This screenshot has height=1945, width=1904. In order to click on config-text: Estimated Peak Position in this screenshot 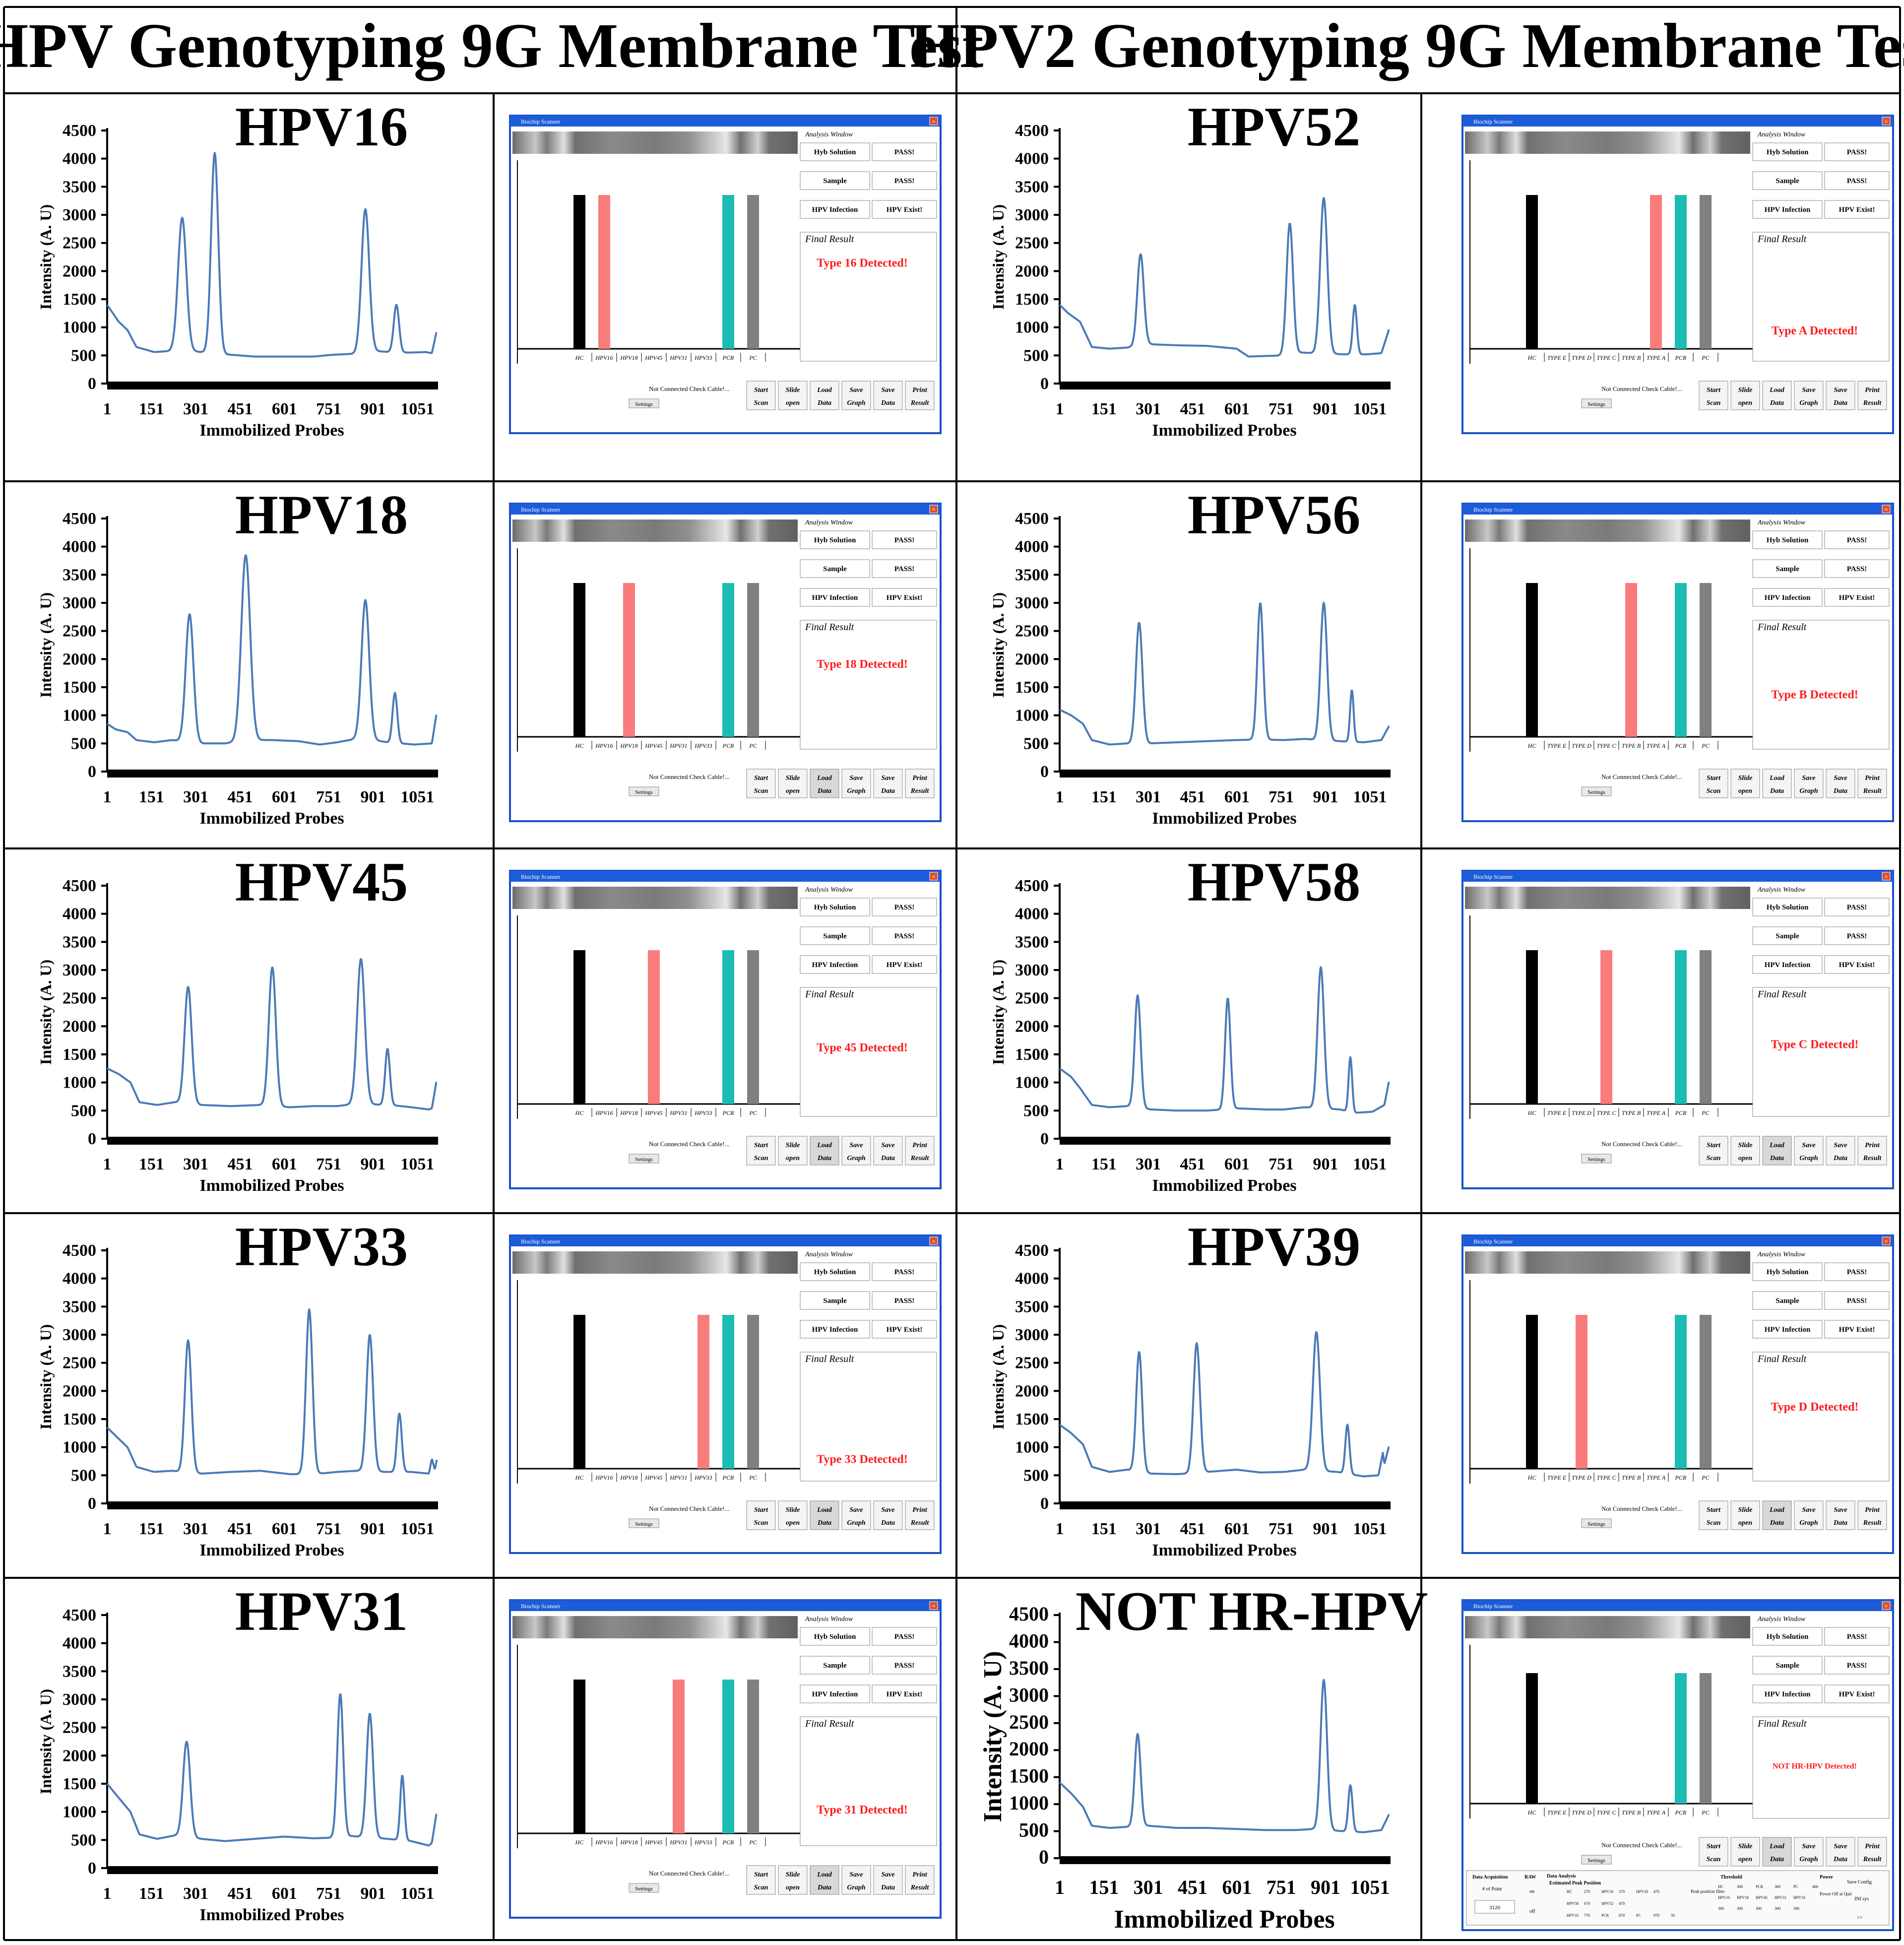, I will do `click(1575, 1883)`.